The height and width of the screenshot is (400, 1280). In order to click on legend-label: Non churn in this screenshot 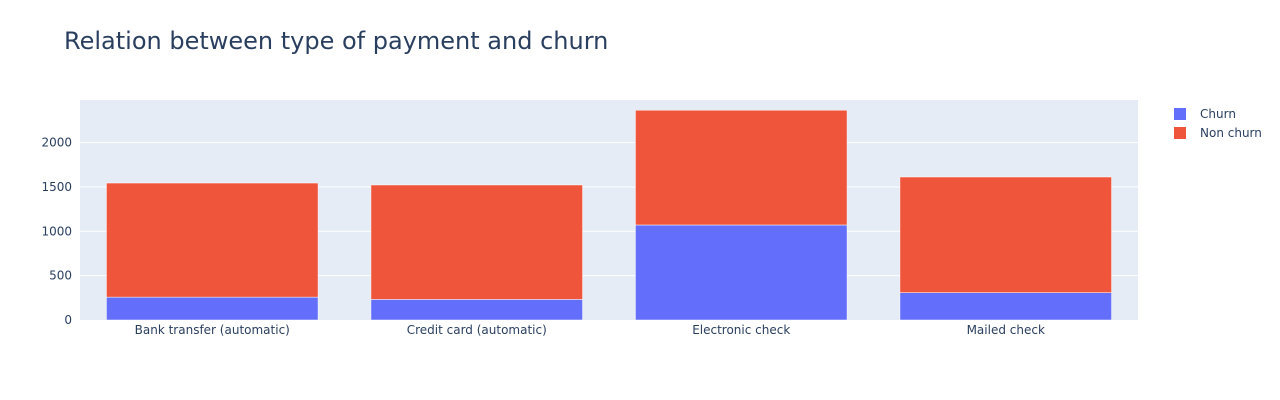, I will do `click(1231, 133)`.